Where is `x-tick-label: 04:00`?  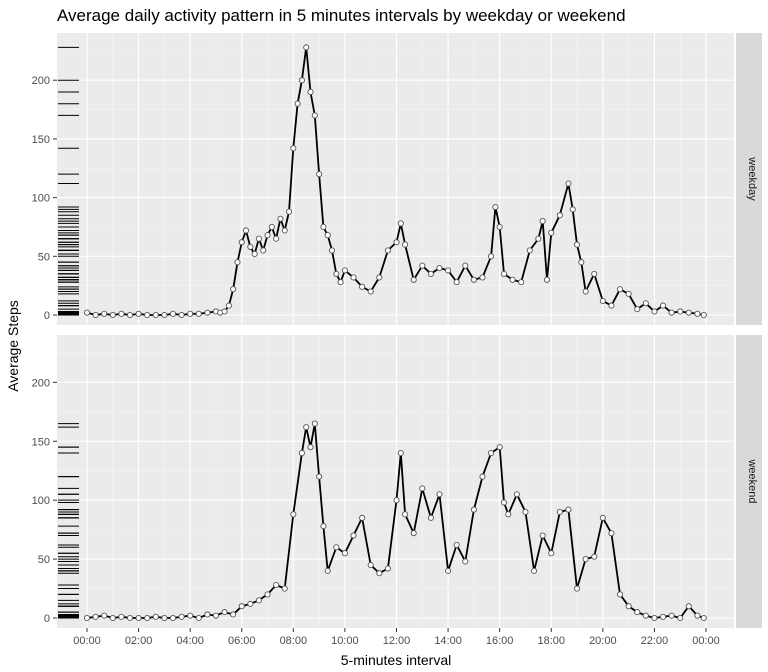 x-tick-label: 04:00 is located at coordinates (190, 641).